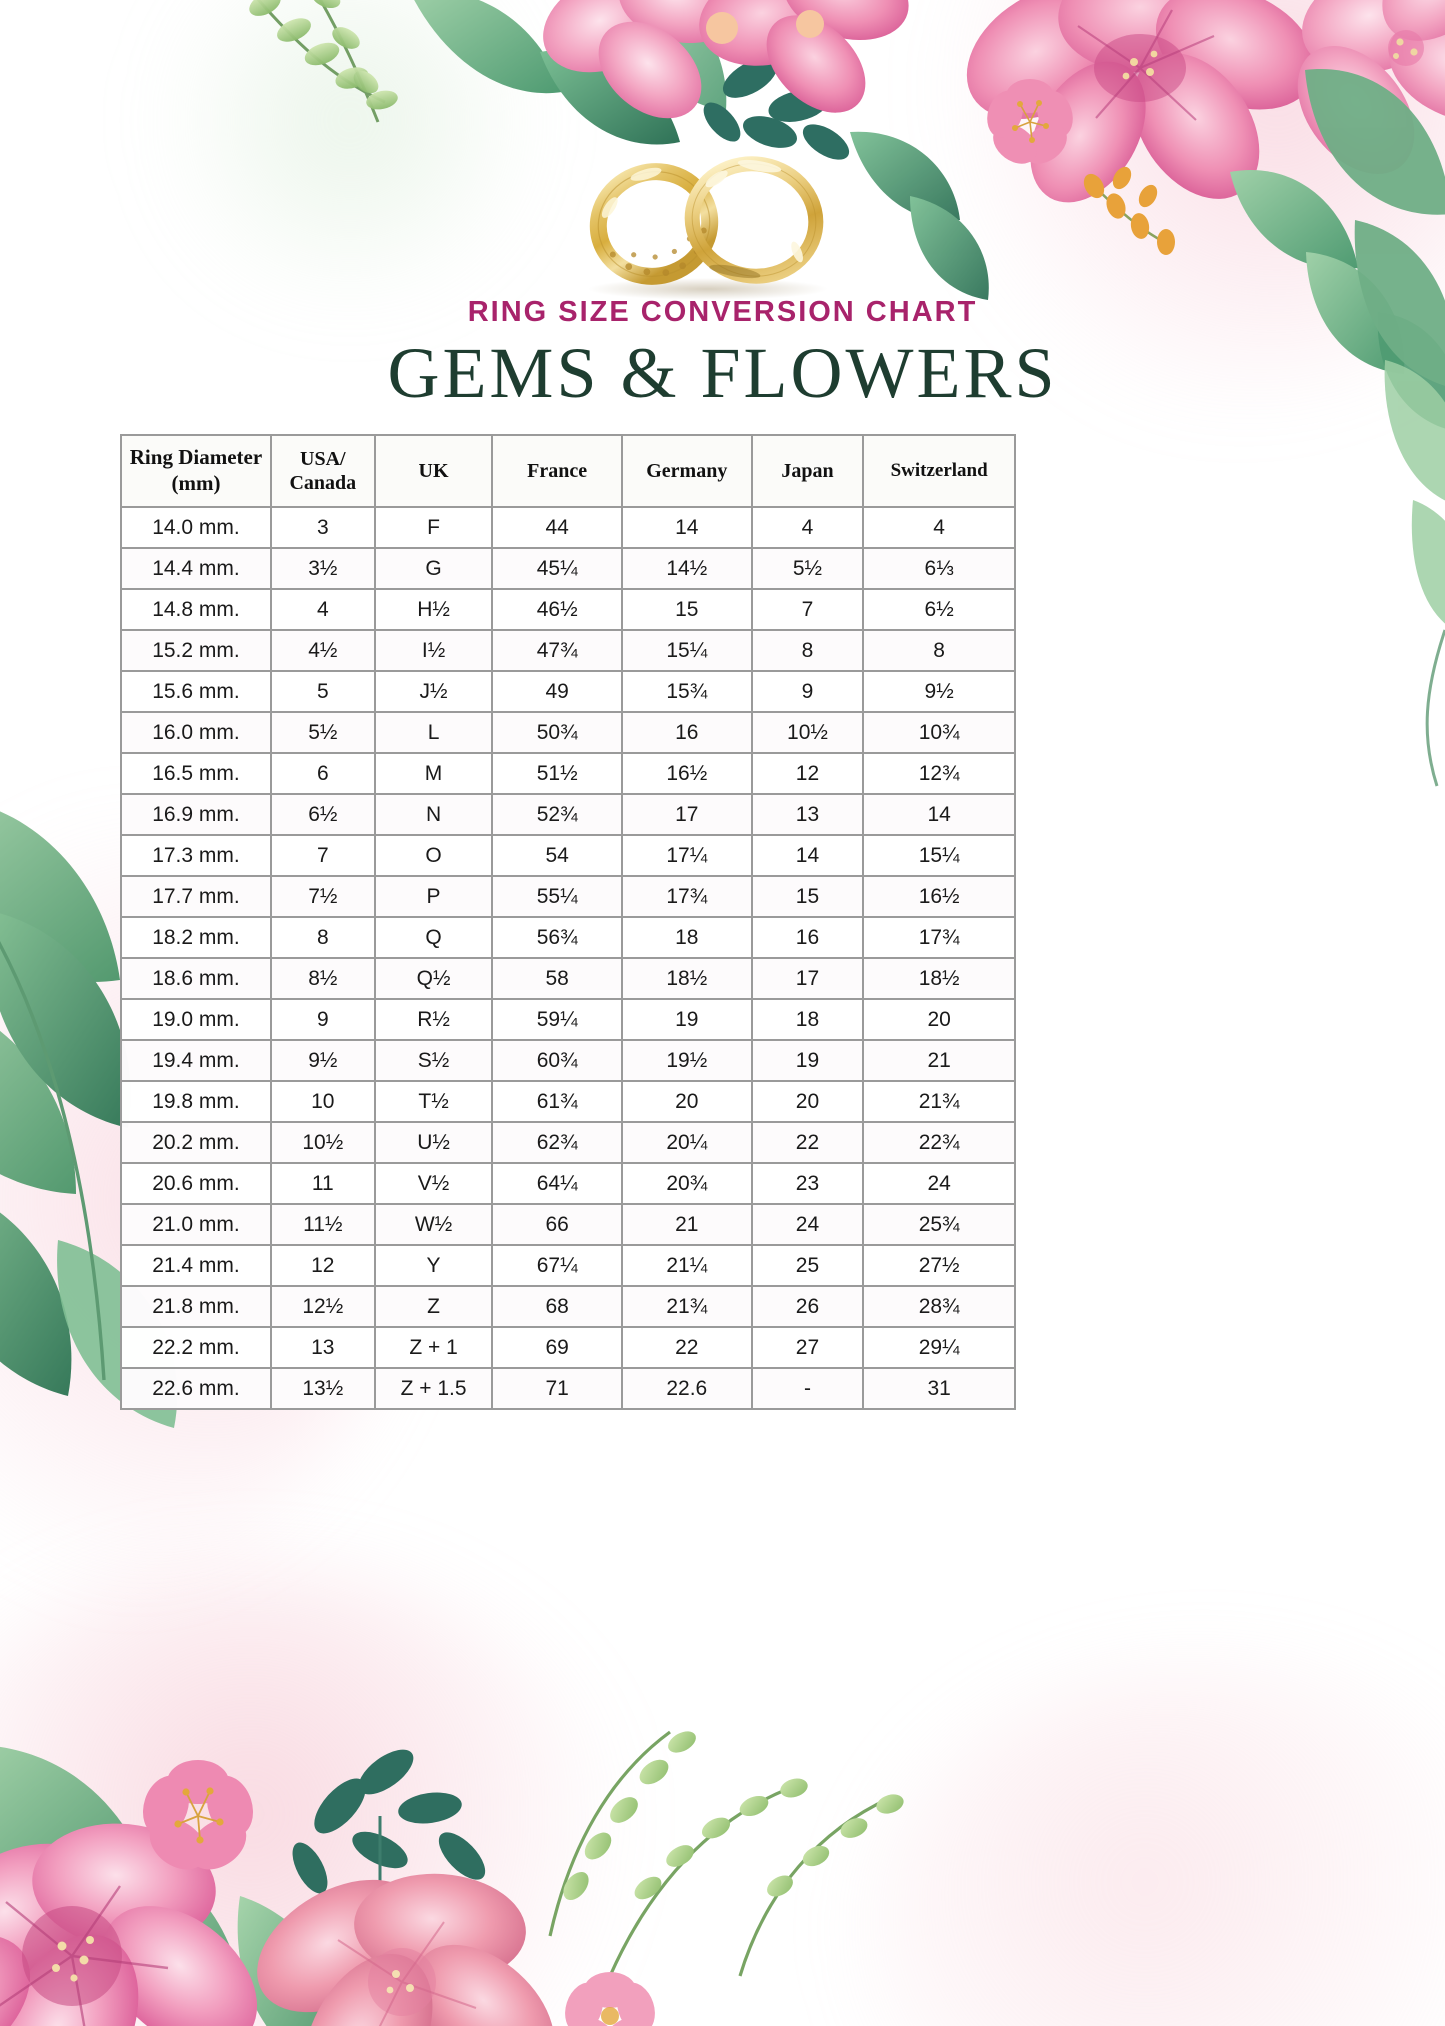 The image size is (1445, 2026). What do you see at coordinates (686, 471) in the screenshot?
I see `col-header-germany: Germany` at bounding box center [686, 471].